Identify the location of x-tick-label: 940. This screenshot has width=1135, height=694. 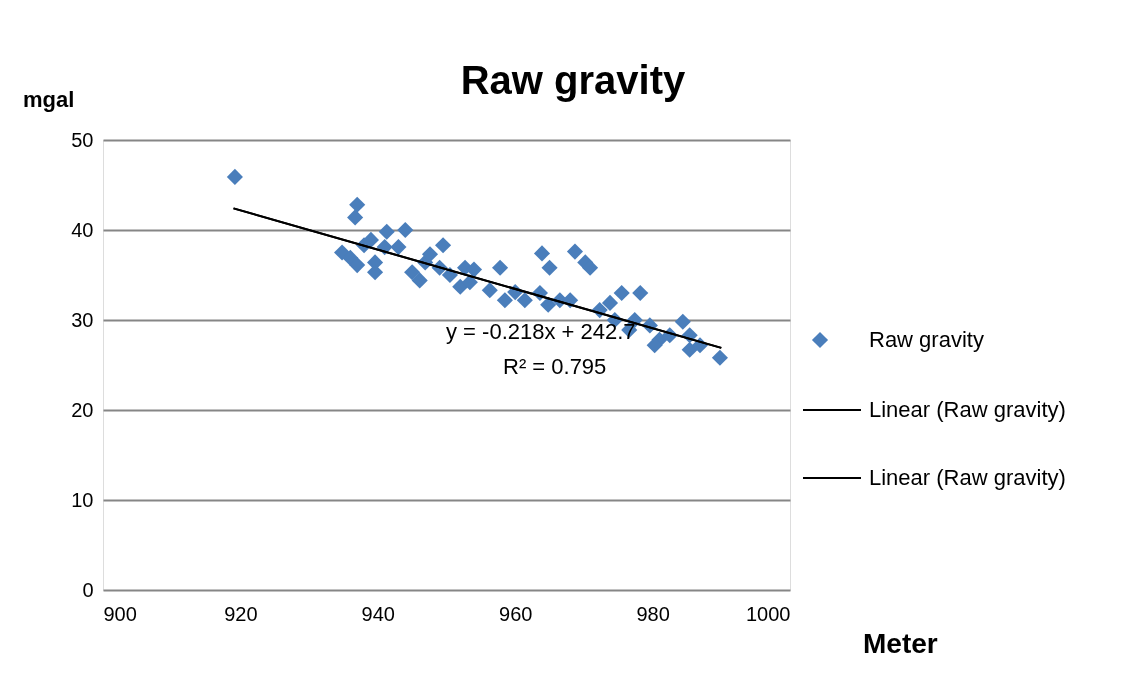
(378, 613).